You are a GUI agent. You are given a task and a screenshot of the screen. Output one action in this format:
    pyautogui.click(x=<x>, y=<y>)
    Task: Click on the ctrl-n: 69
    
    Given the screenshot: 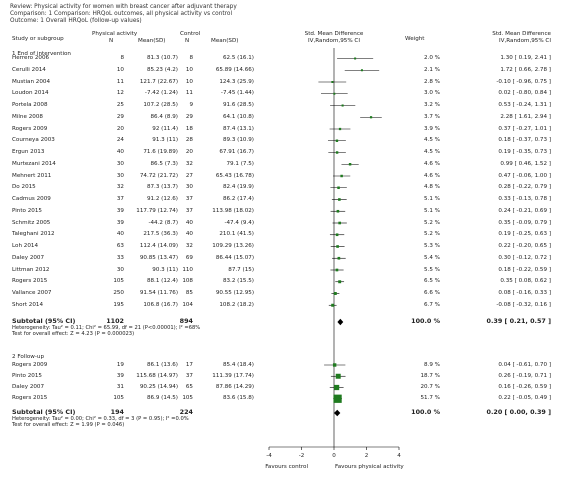 What is the action you would take?
    pyautogui.click(x=189, y=257)
    